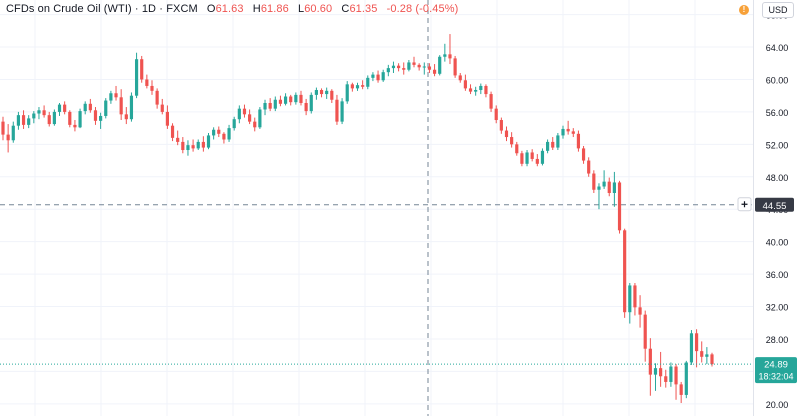  I want to click on crosshair-price-tag, so click(774, 204).